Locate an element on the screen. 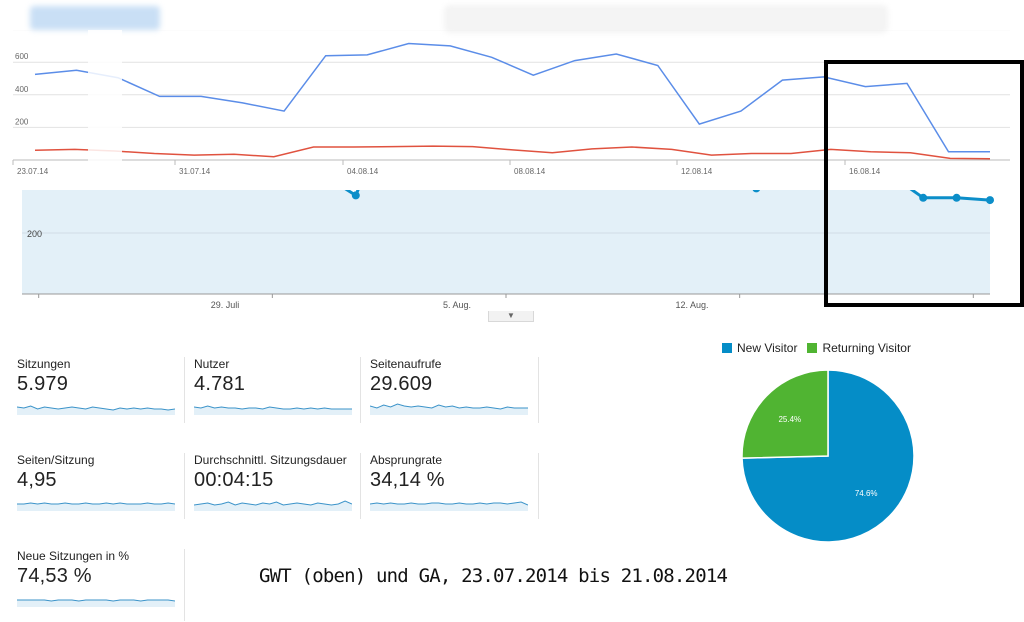 The width and height of the screenshot is (1024, 622). metric-tile: Neue Sitzungen in % 74,53 % is located at coordinates (102, 578).